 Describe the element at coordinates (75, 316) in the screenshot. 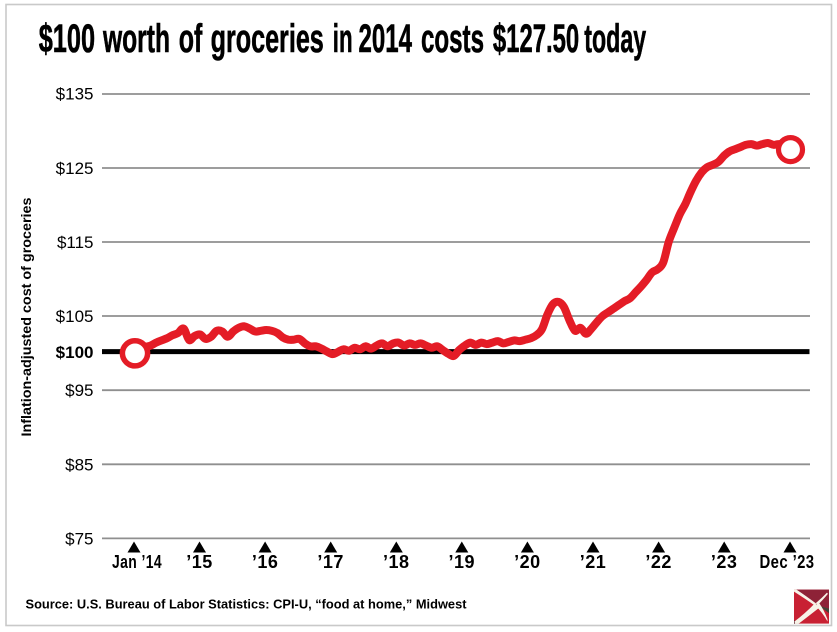

I see `svg-text: $105` at that location.